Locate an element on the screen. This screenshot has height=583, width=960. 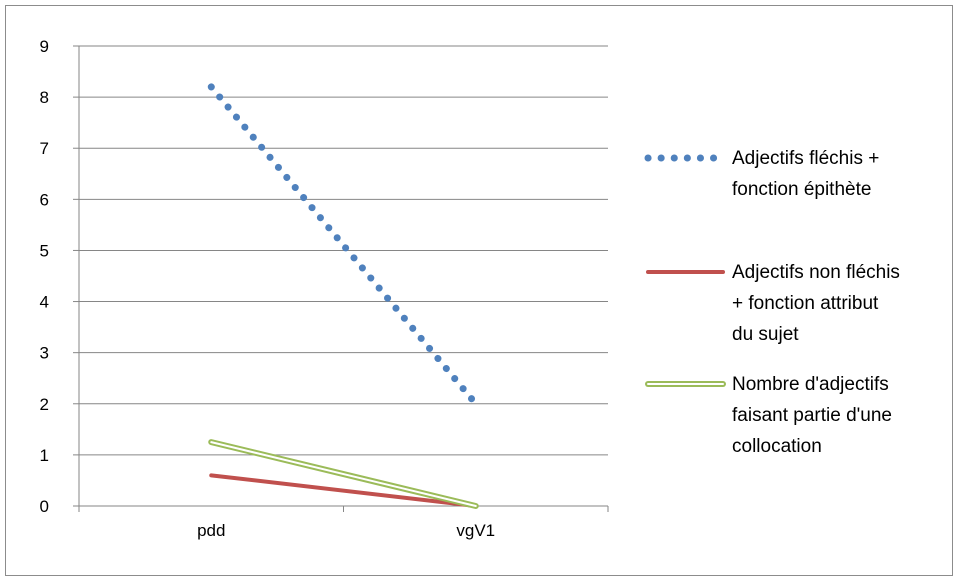
y-tick-label: 2 is located at coordinates (44, 404).